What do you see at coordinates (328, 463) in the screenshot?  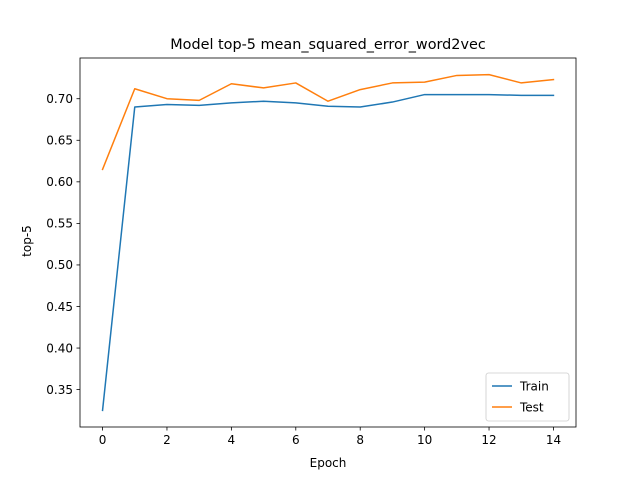 I see `x-axis-label: Epoch` at bounding box center [328, 463].